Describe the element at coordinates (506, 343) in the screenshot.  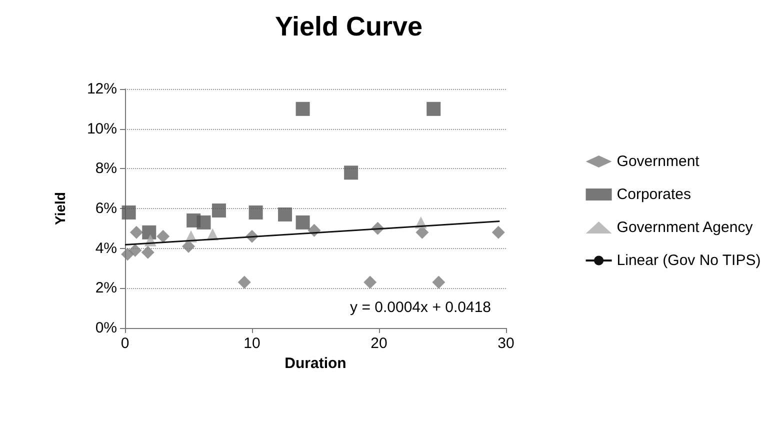
I see `x-tick-label: 30` at that location.